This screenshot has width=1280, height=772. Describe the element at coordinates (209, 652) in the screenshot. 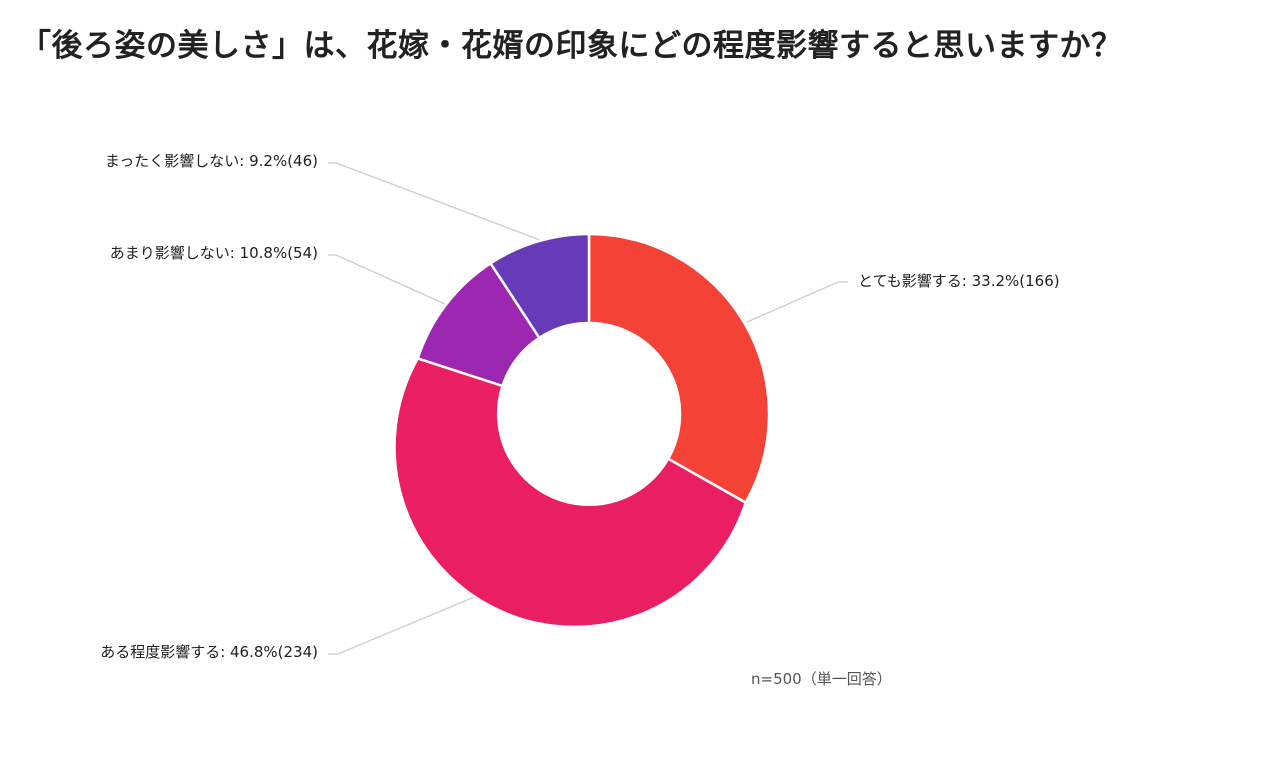

I see `label-somewhat: ある程度影響する: 46.8%(234)` at that location.